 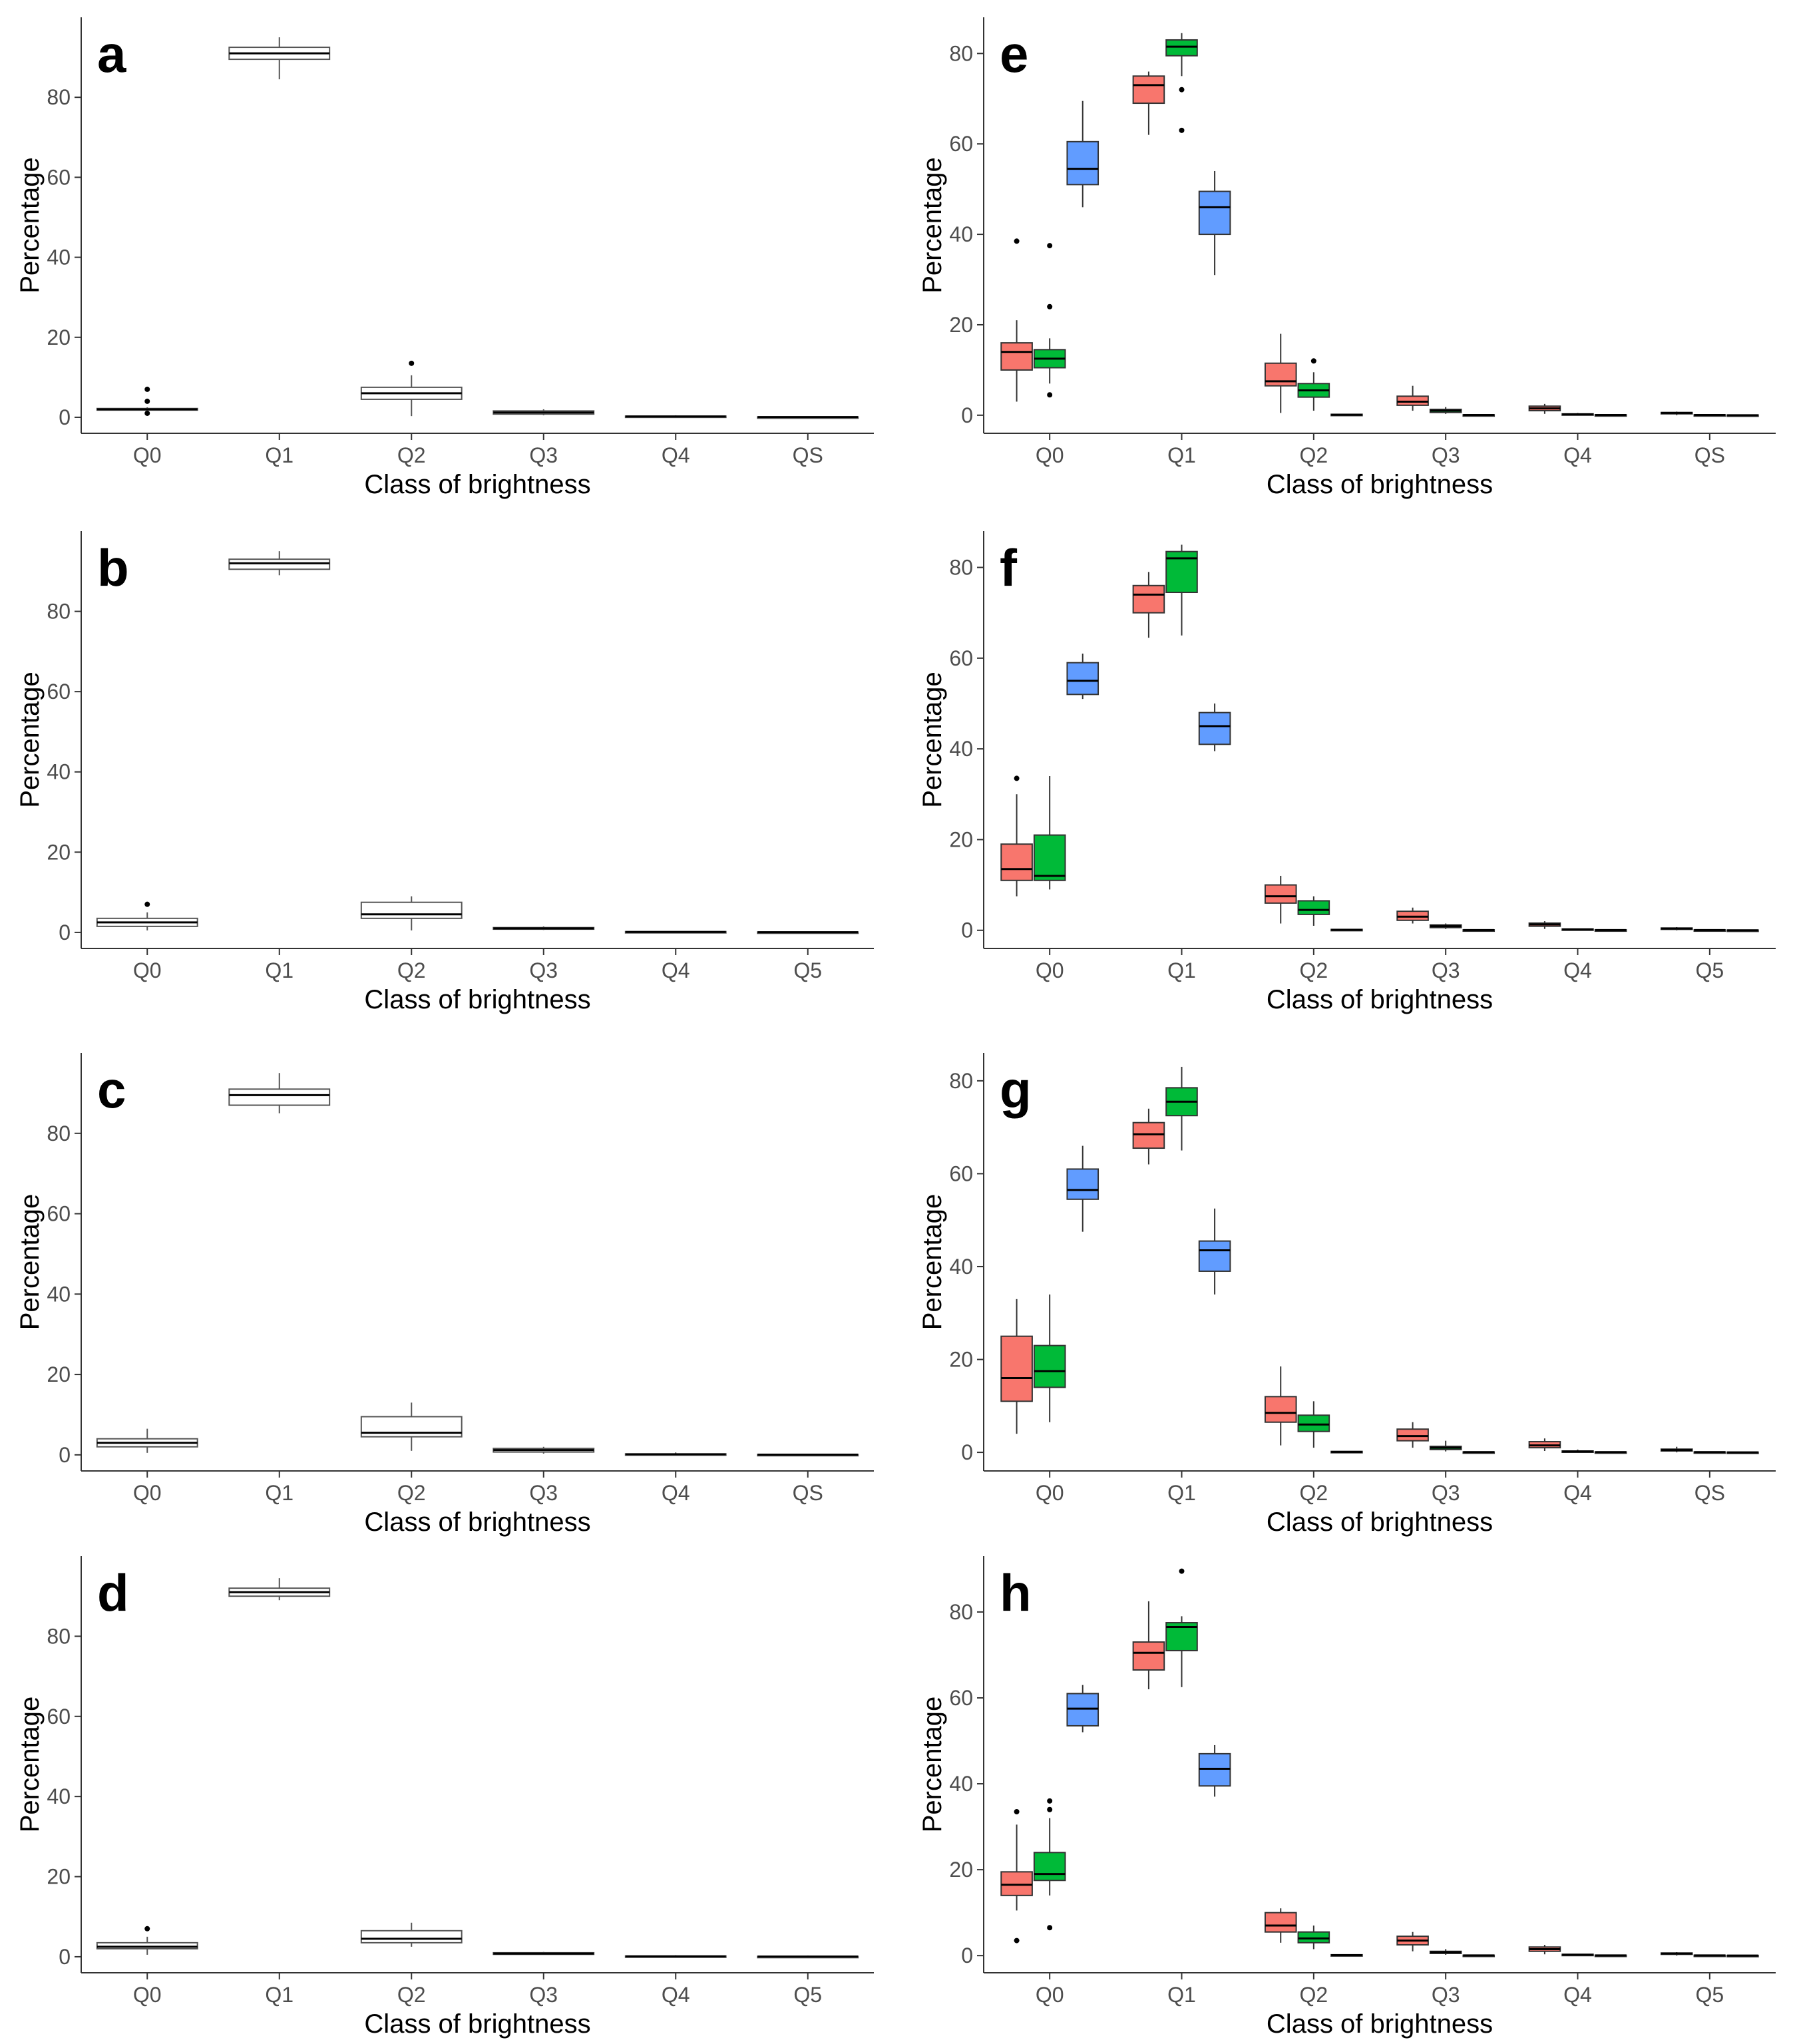 I want to click on box-blue-Q3, so click(x=1478, y=415).